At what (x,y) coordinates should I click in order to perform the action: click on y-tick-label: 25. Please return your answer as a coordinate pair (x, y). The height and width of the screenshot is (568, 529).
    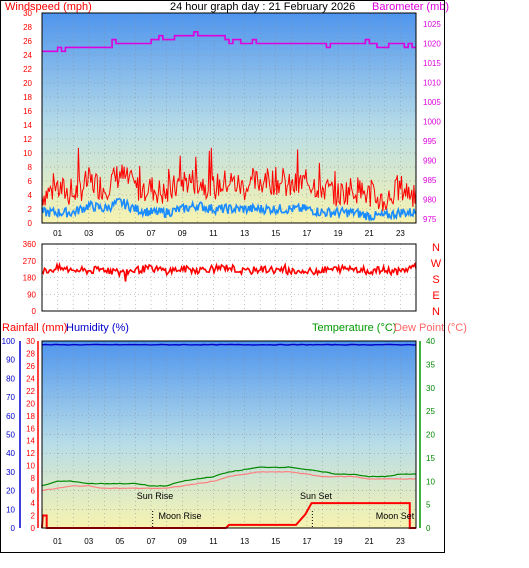
    Looking at the image, I should click on (430, 411).